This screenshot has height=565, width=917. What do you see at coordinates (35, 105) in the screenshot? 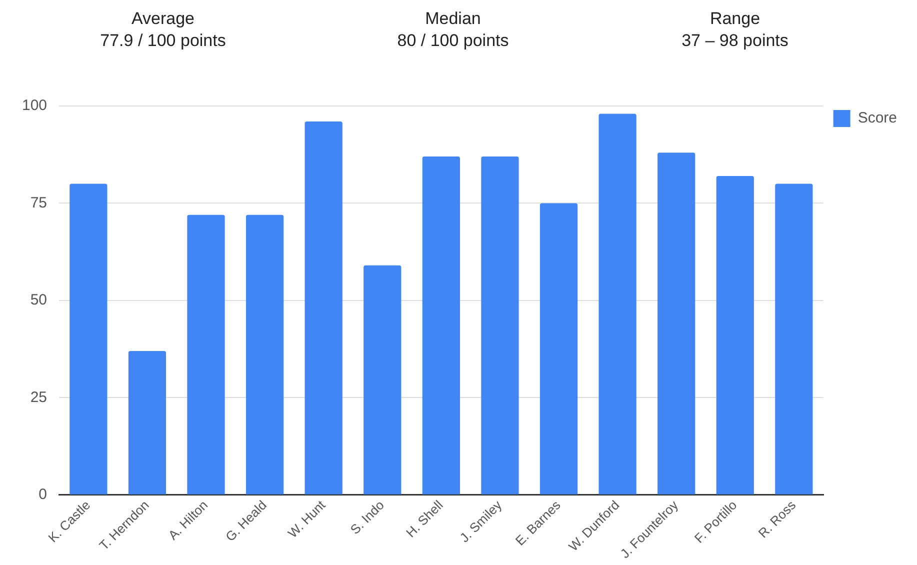
I see `y-tick-label: 100` at bounding box center [35, 105].